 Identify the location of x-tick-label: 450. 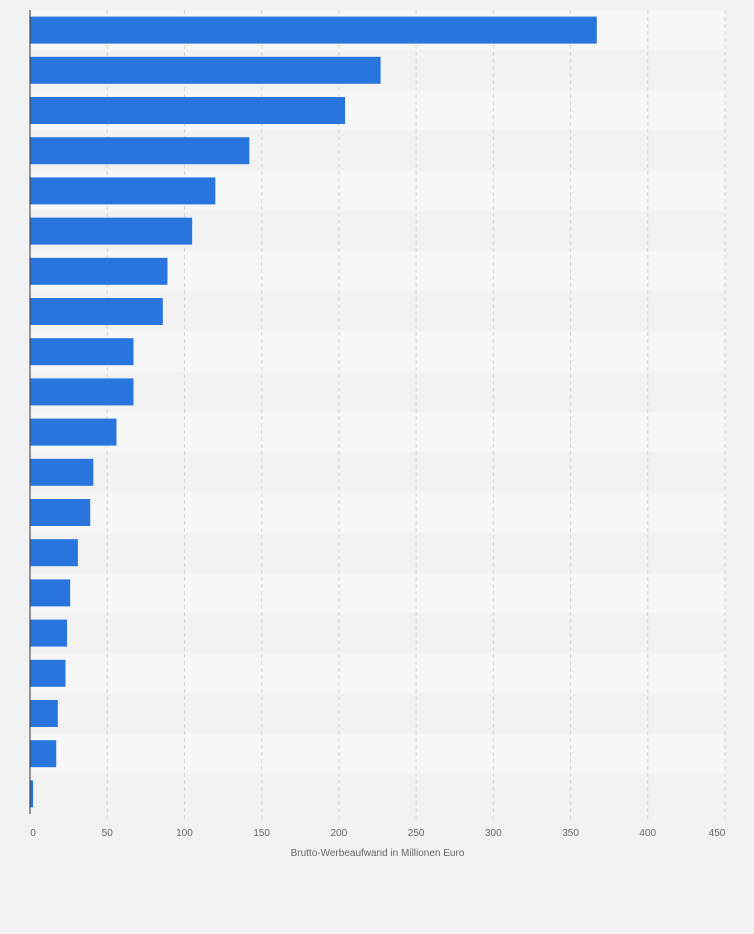
(717, 833).